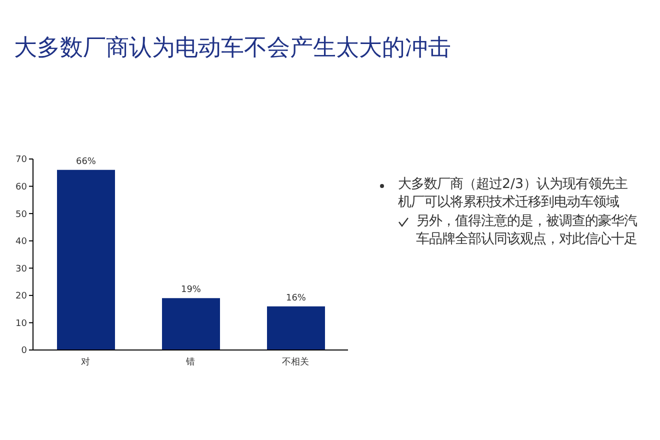 This screenshot has width=660, height=440. What do you see at coordinates (86, 161) in the screenshot?
I see `data-label: 66%` at bounding box center [86, 161].